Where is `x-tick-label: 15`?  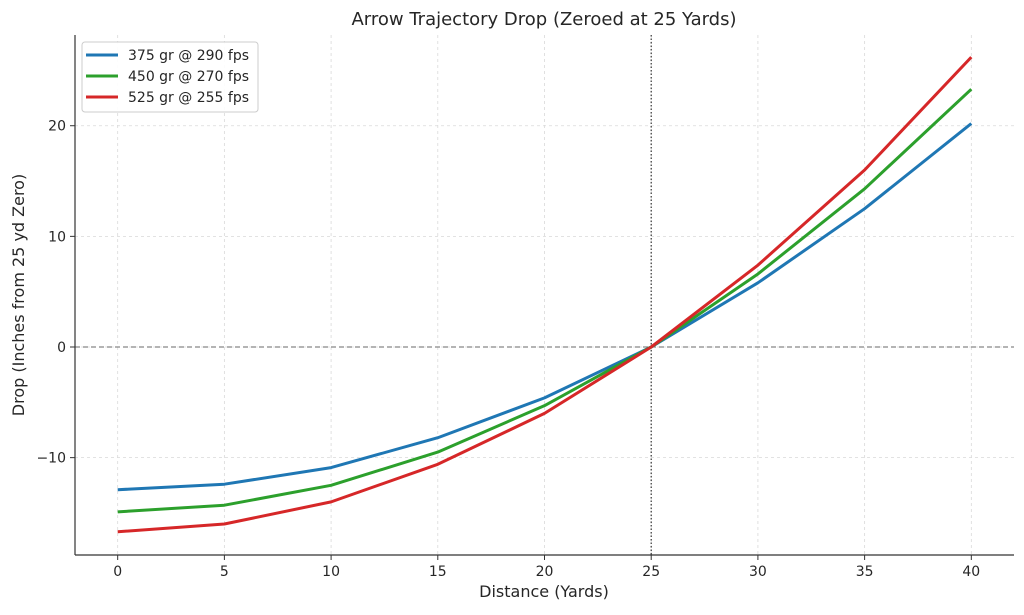
x-tick-label: 15 is located at coordinates (438, 572).